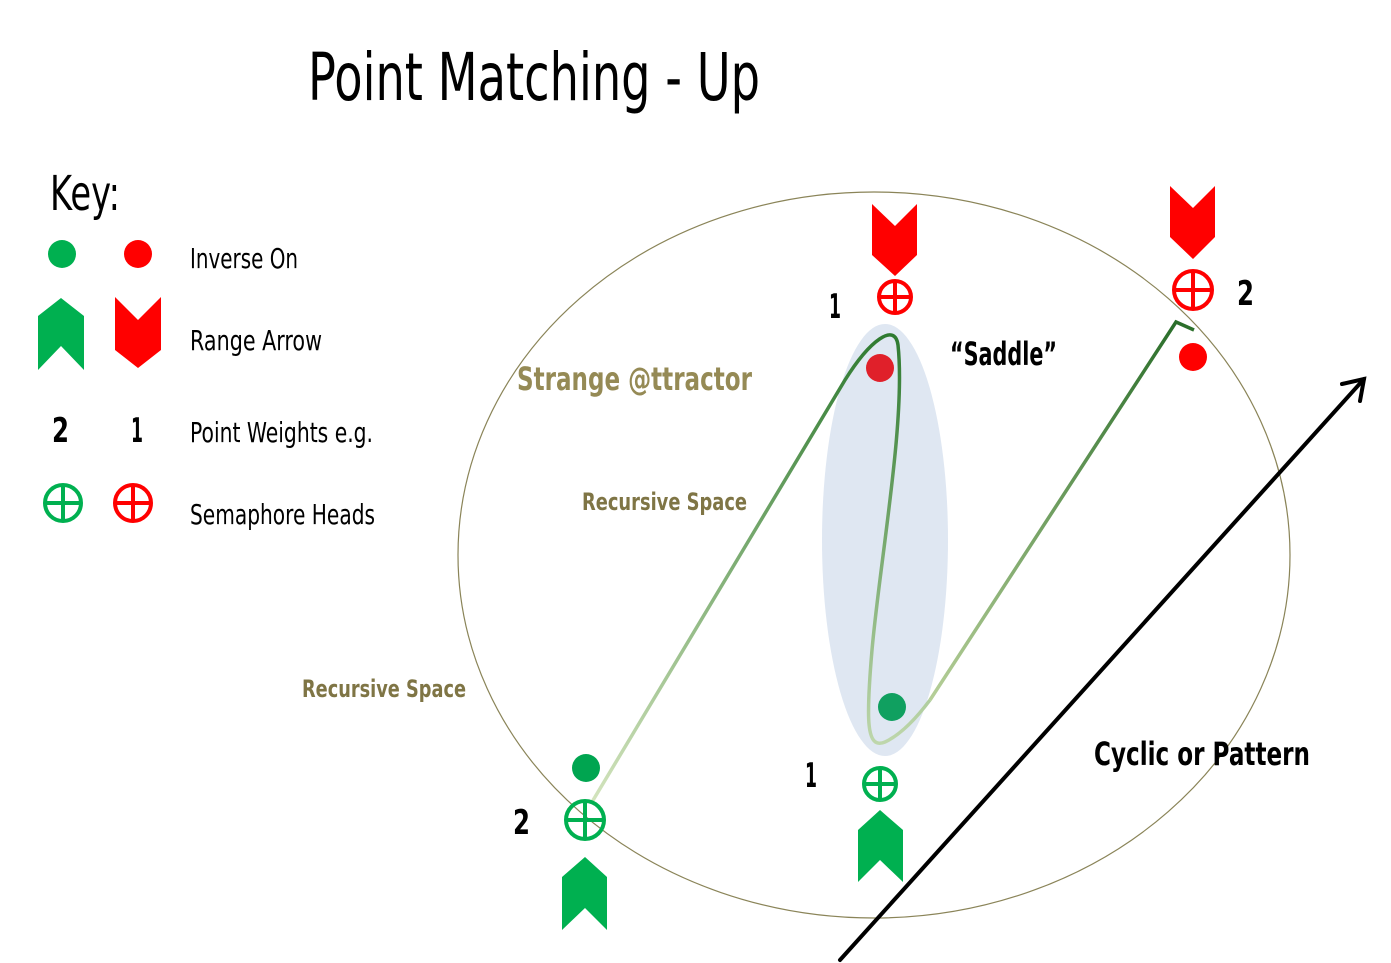 Image resolution: width=1391 pixels, height=963 pixels. Describe the element at coordinates (256, 340) in the screenshot. I see `key-label-range-arrow: Range Arrow` at that location.